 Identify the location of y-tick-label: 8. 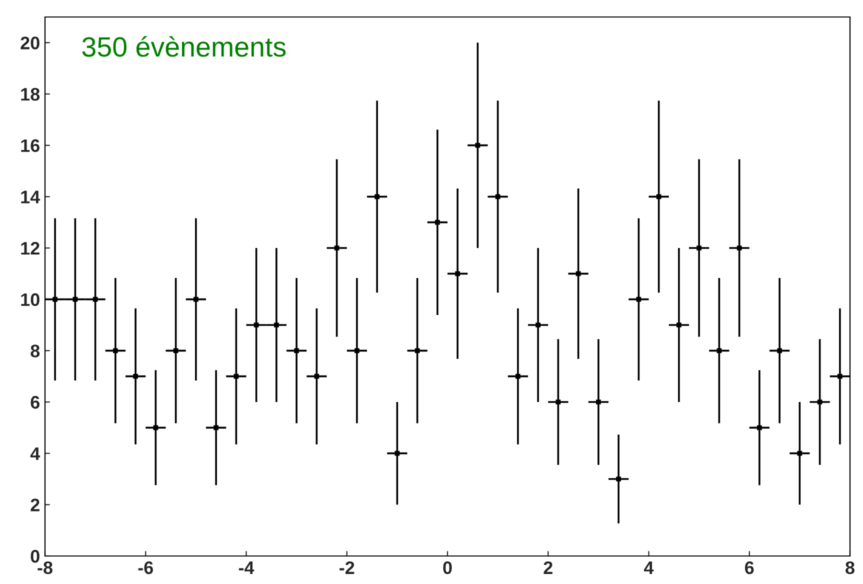
(35, 351).